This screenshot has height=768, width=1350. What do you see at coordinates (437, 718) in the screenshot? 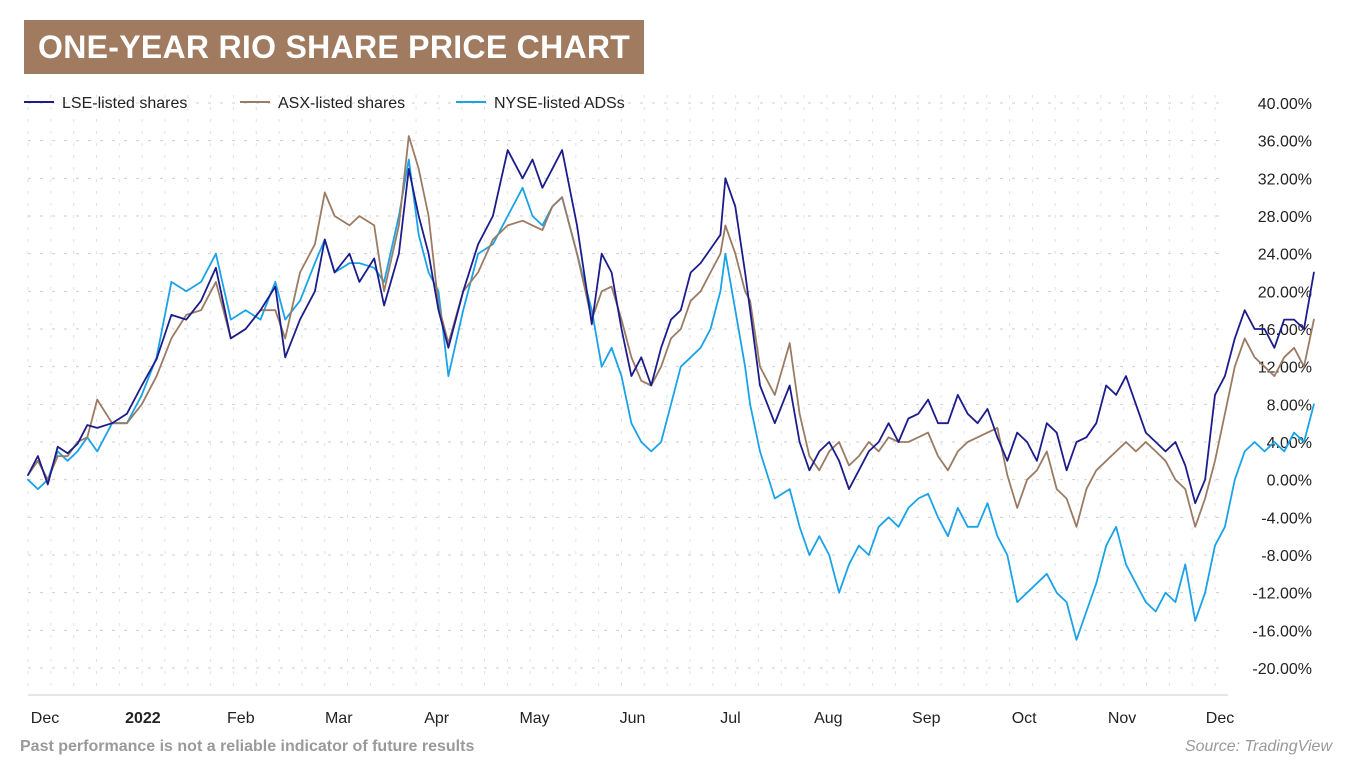
I see `x-tick-label: Apr` at bounding box center [437, 718].